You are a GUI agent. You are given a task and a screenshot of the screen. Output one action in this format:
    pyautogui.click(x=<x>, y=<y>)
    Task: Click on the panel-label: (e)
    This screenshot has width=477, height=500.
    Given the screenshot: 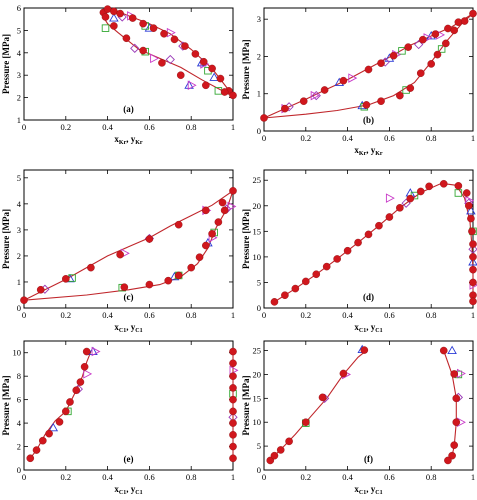 What is the action you would take?
    pyautogui.click(x=129, y=459)
    